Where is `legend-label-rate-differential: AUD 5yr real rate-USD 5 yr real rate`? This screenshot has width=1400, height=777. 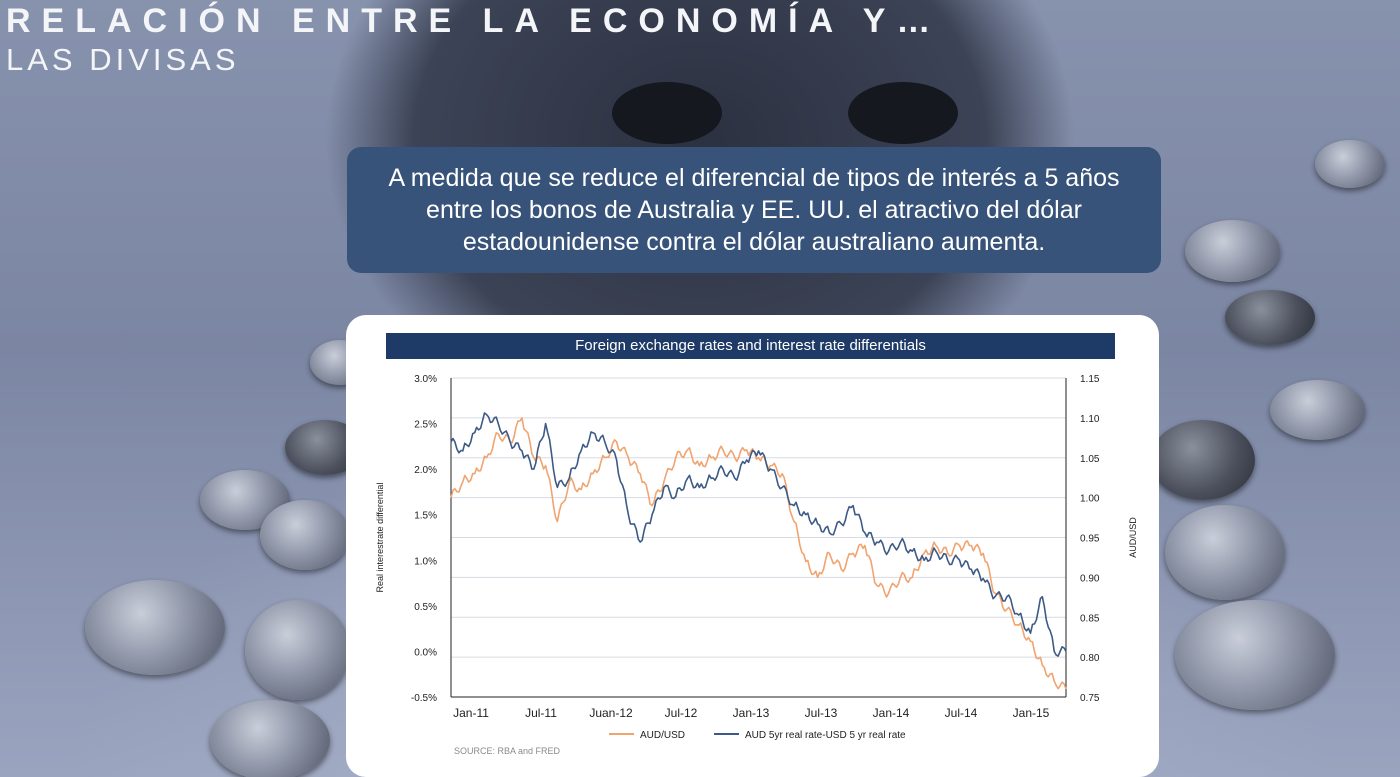 legend-label-rate-differential: AUD 5yr real rate-USD 5 yr real rate is located at coordinates (825, 735).